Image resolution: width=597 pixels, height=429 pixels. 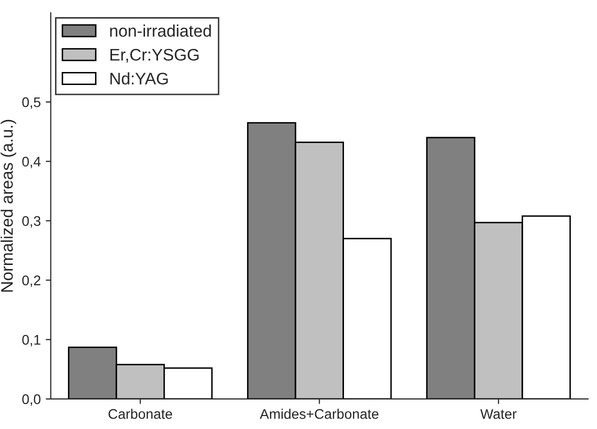 What do you see at coordinates (31, 281) in the screenshot?
I see `y-tick-label: 0,2` at bounding box center [31, 281].